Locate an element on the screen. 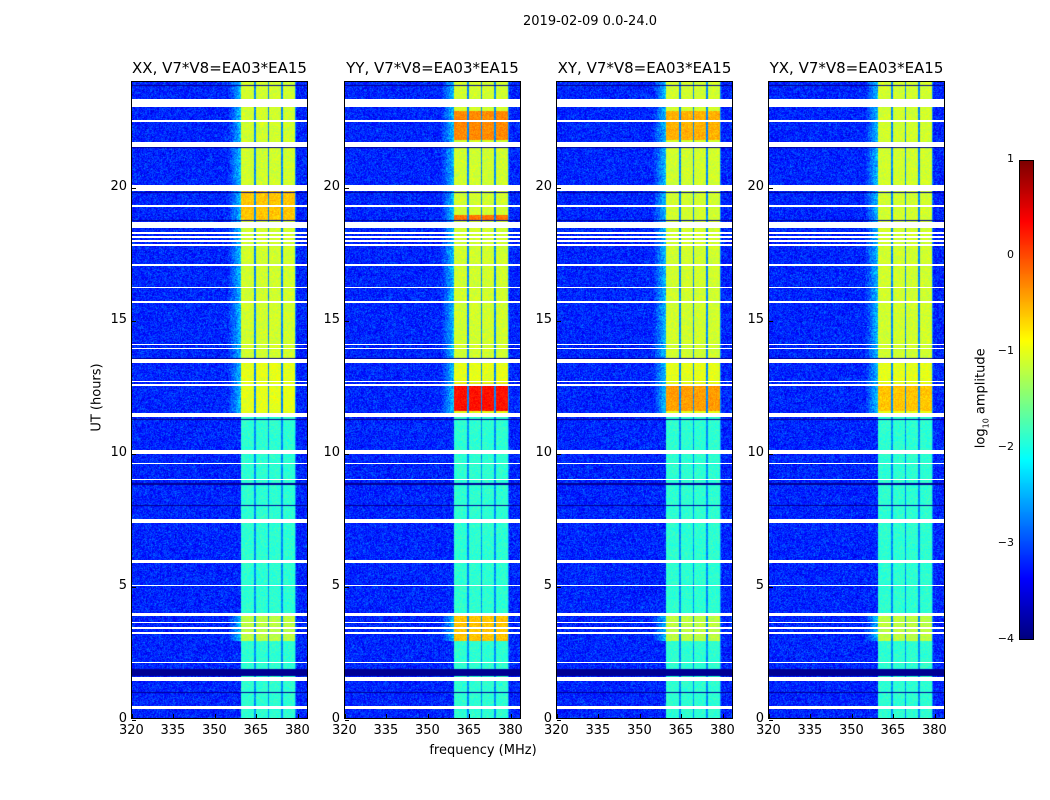 This screenshot has height=800, width=1050. colorbar-tick-label: −1 is located at coordinates (1005, 350).